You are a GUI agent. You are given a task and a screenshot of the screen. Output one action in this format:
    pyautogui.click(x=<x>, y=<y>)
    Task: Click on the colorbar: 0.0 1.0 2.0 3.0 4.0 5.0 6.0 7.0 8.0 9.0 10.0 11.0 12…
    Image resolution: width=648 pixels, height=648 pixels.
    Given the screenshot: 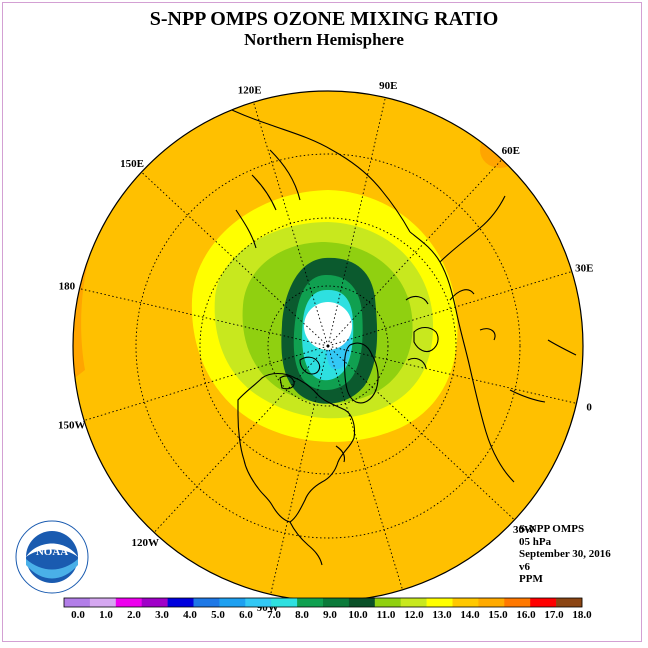 What is the action you would take?
    pyautogui.click(x=327, y=609)
    